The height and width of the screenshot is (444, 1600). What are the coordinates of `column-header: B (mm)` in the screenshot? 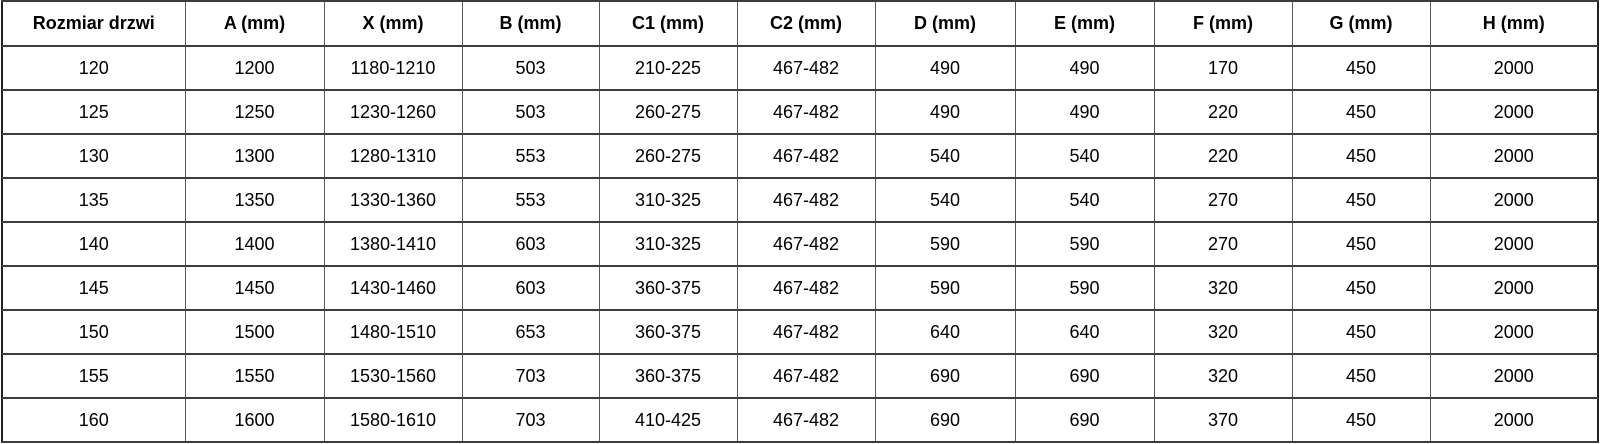 It's located at (530, 23).